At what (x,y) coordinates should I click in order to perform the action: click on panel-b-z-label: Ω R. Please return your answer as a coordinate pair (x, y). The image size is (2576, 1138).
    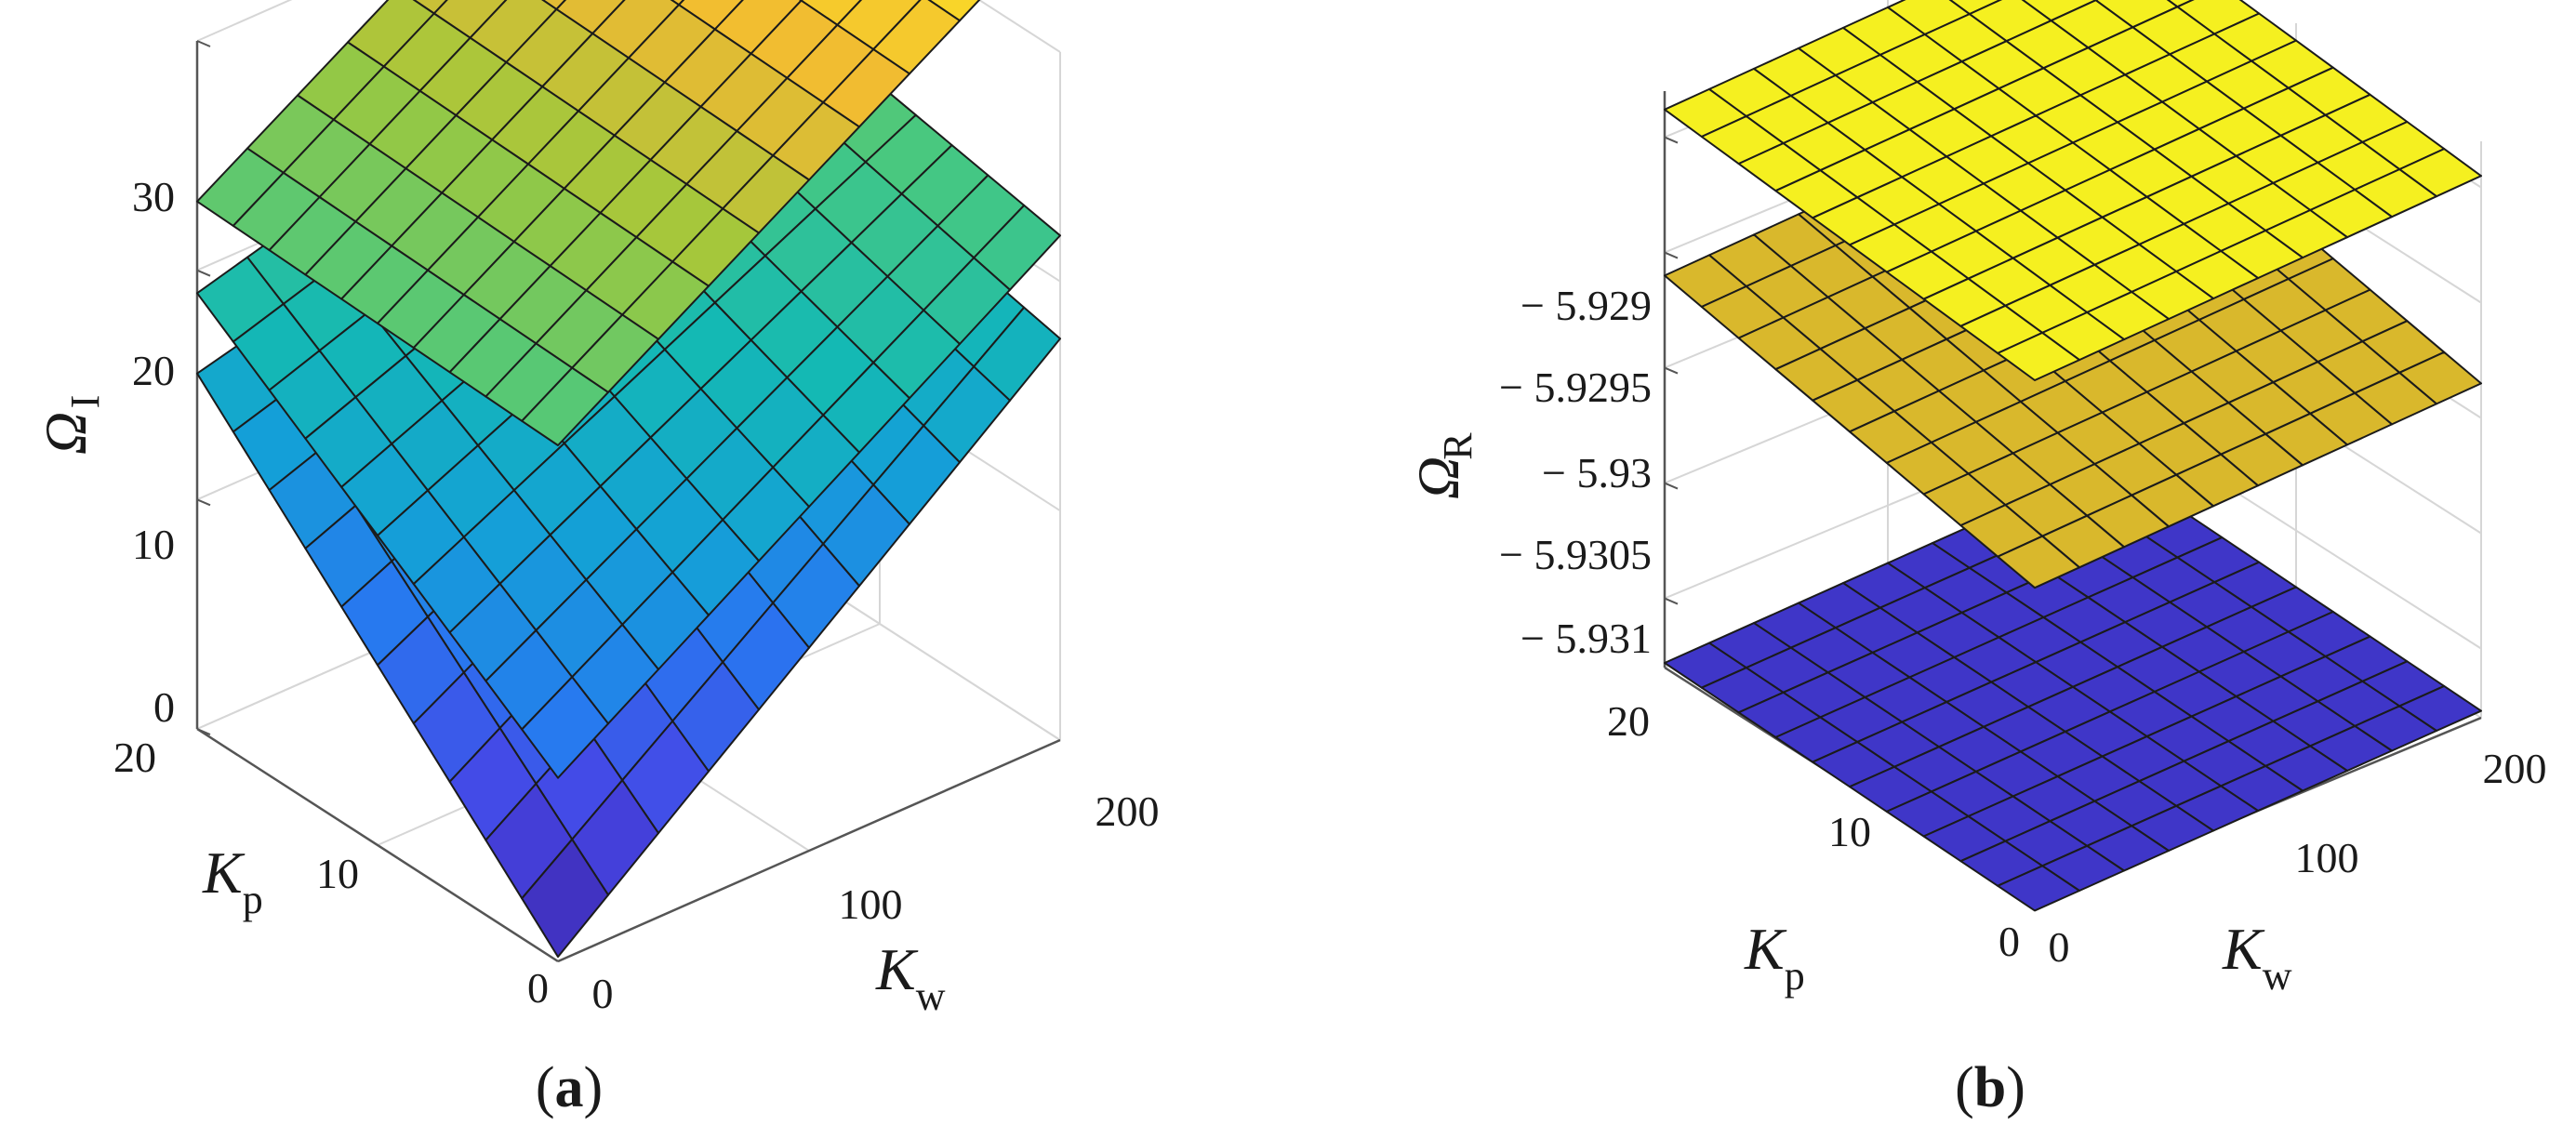
    Looking at the image, I should click on (1443, 465).